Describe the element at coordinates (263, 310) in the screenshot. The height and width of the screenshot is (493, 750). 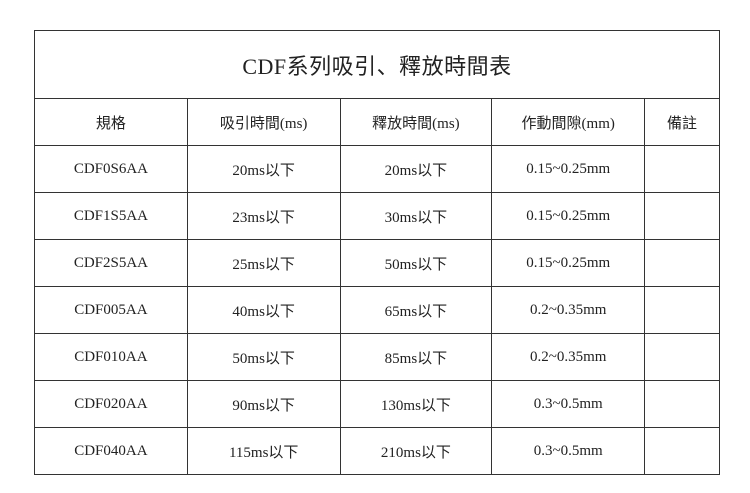
I see `pickup-time-cell: 40ms以下` at that location.